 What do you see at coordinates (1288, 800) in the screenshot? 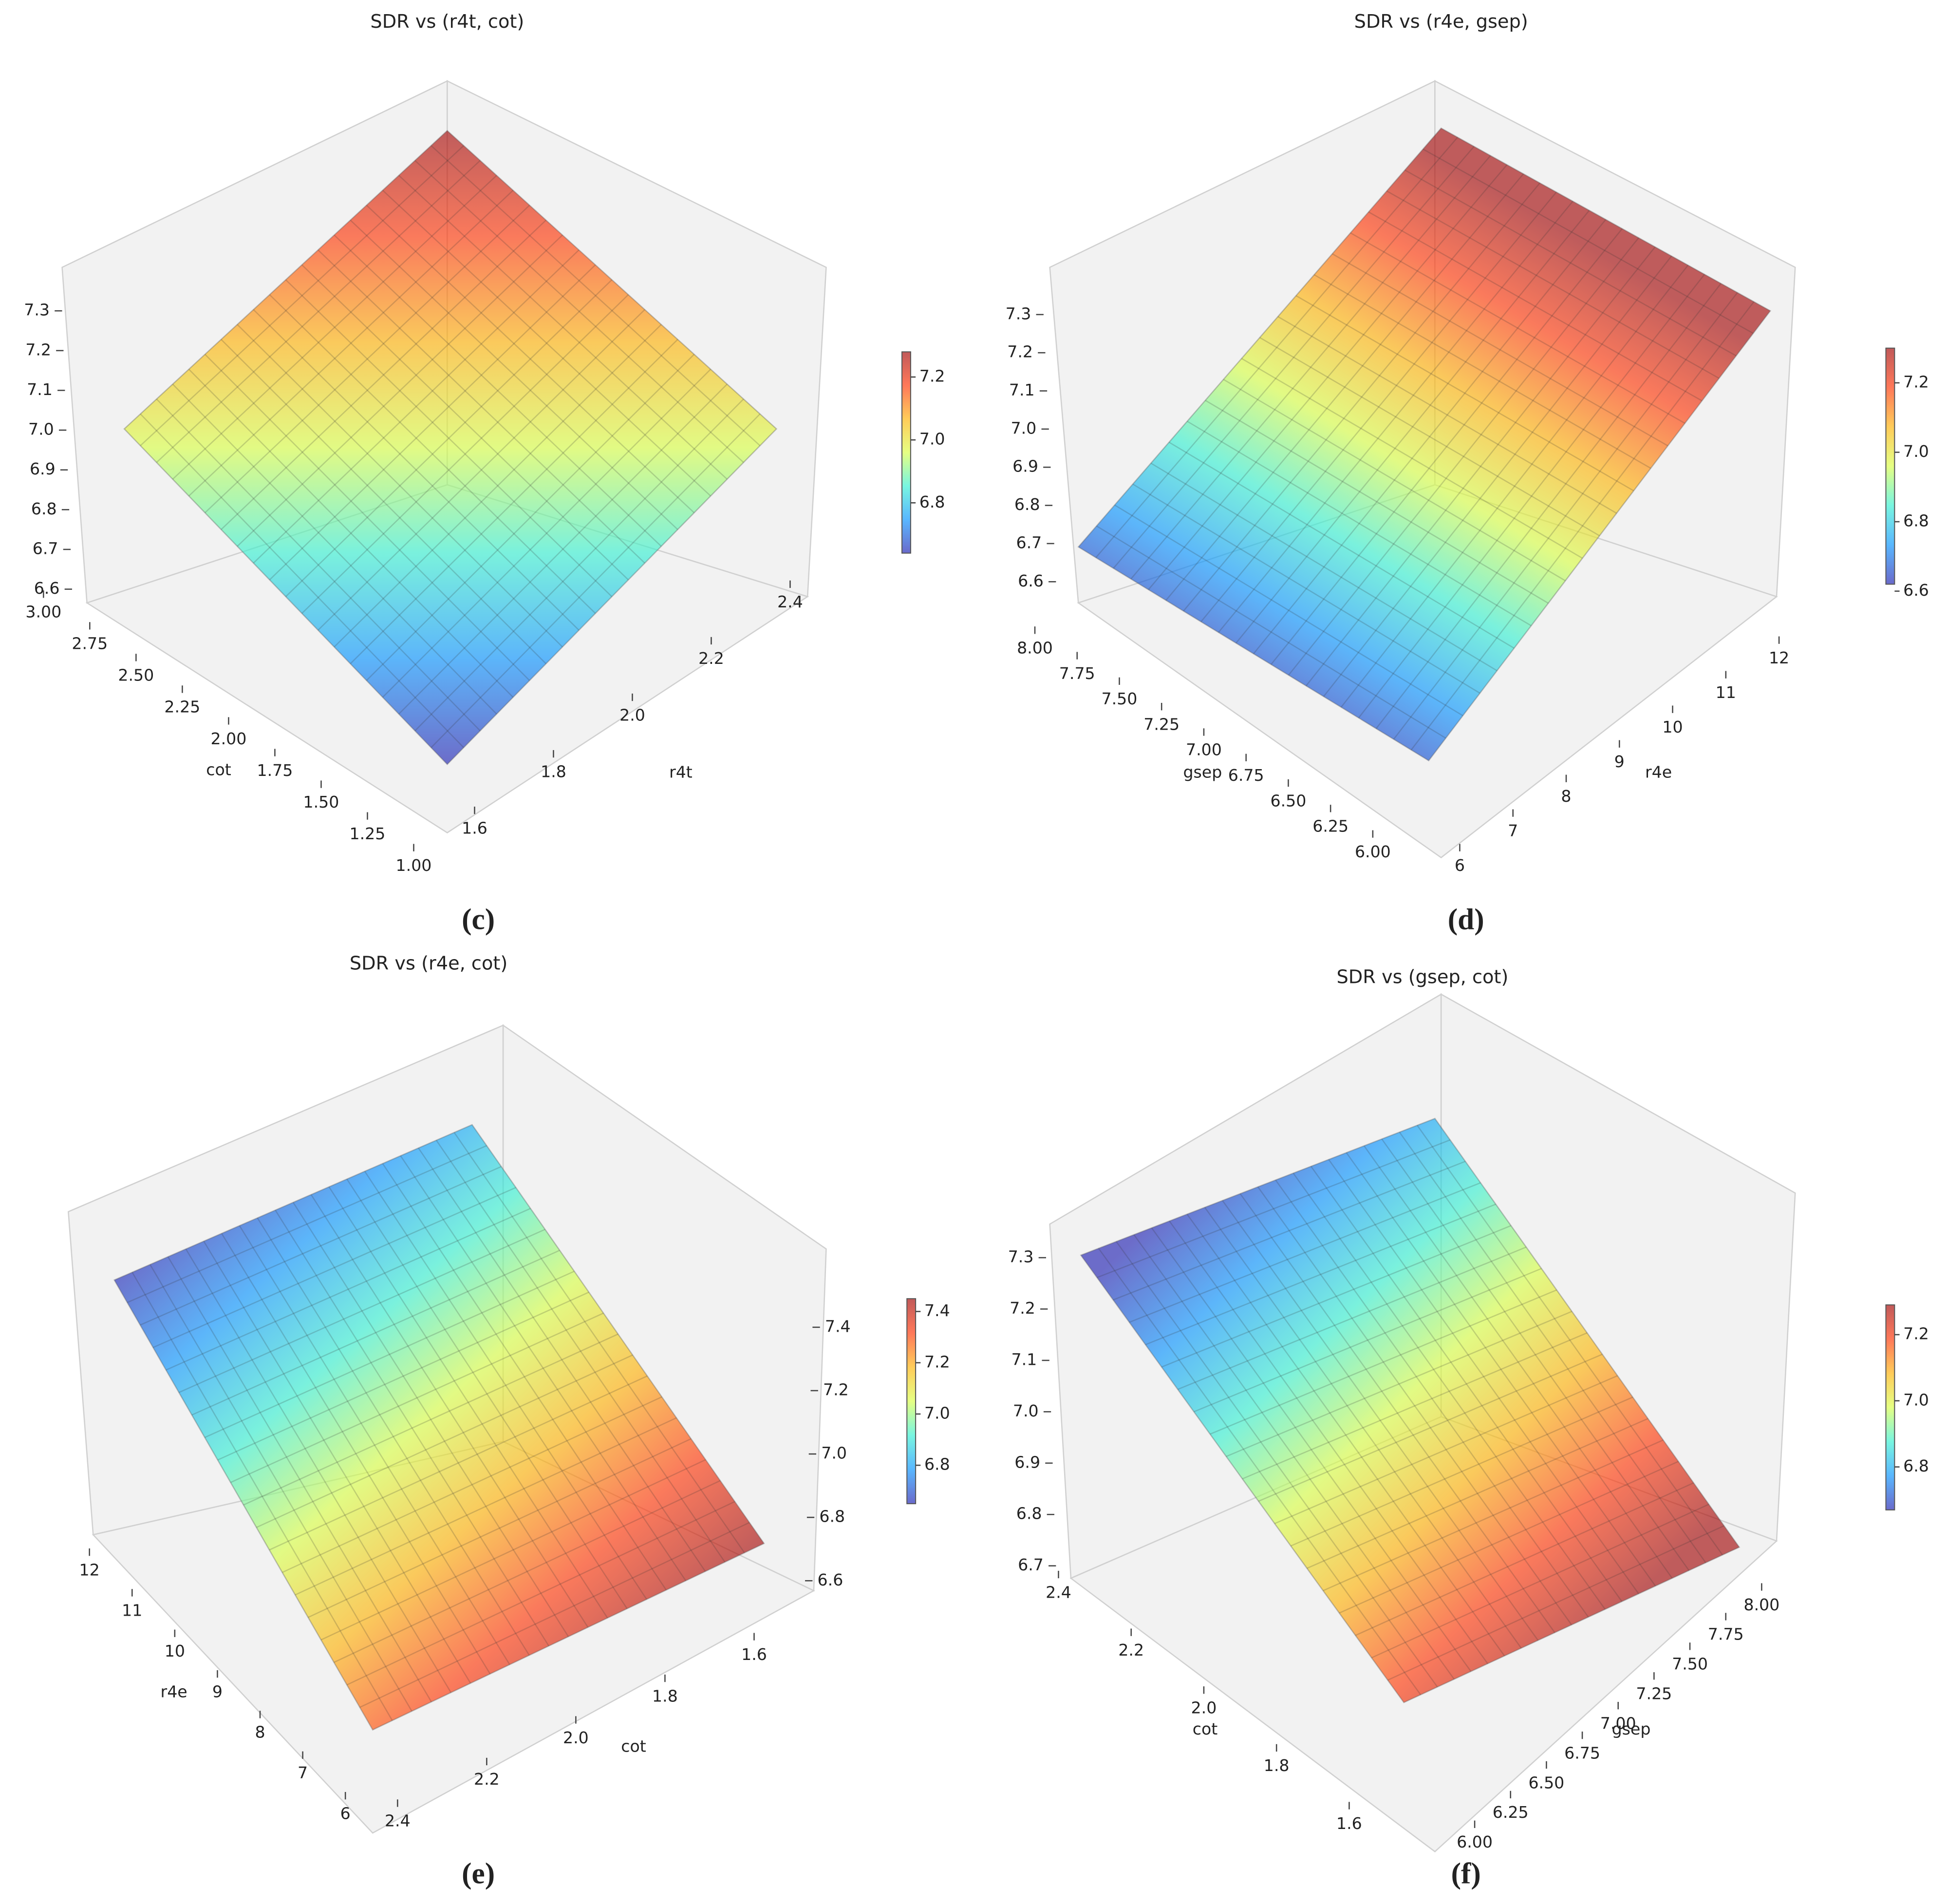
I see `y-tick-label: 6.50` at bounding box center [1288, 800].